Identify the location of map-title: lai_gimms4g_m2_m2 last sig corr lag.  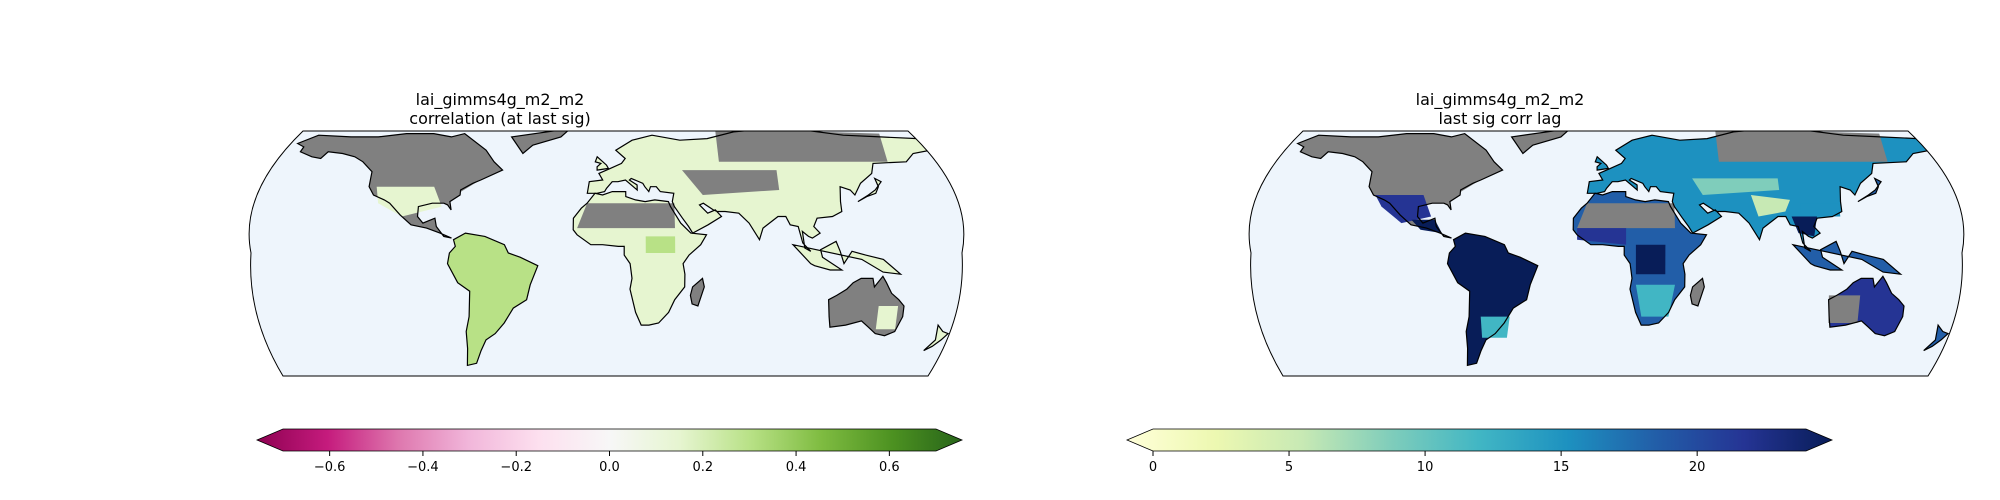
(1500, 109).